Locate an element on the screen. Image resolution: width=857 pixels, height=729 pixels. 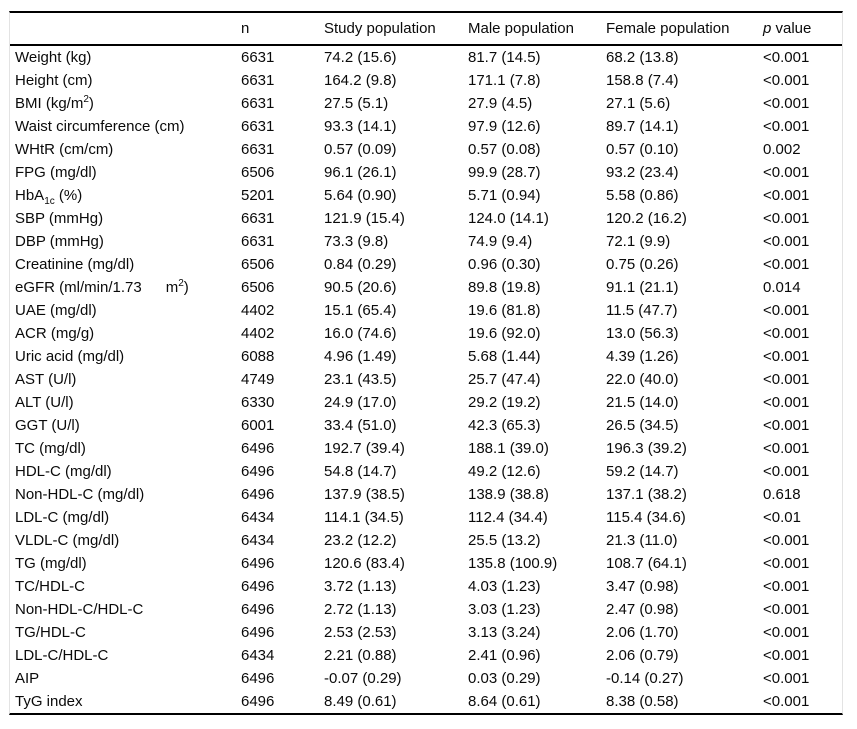
cell-study-population: 24.9 (17.0) is located at coordinates (360, 402).